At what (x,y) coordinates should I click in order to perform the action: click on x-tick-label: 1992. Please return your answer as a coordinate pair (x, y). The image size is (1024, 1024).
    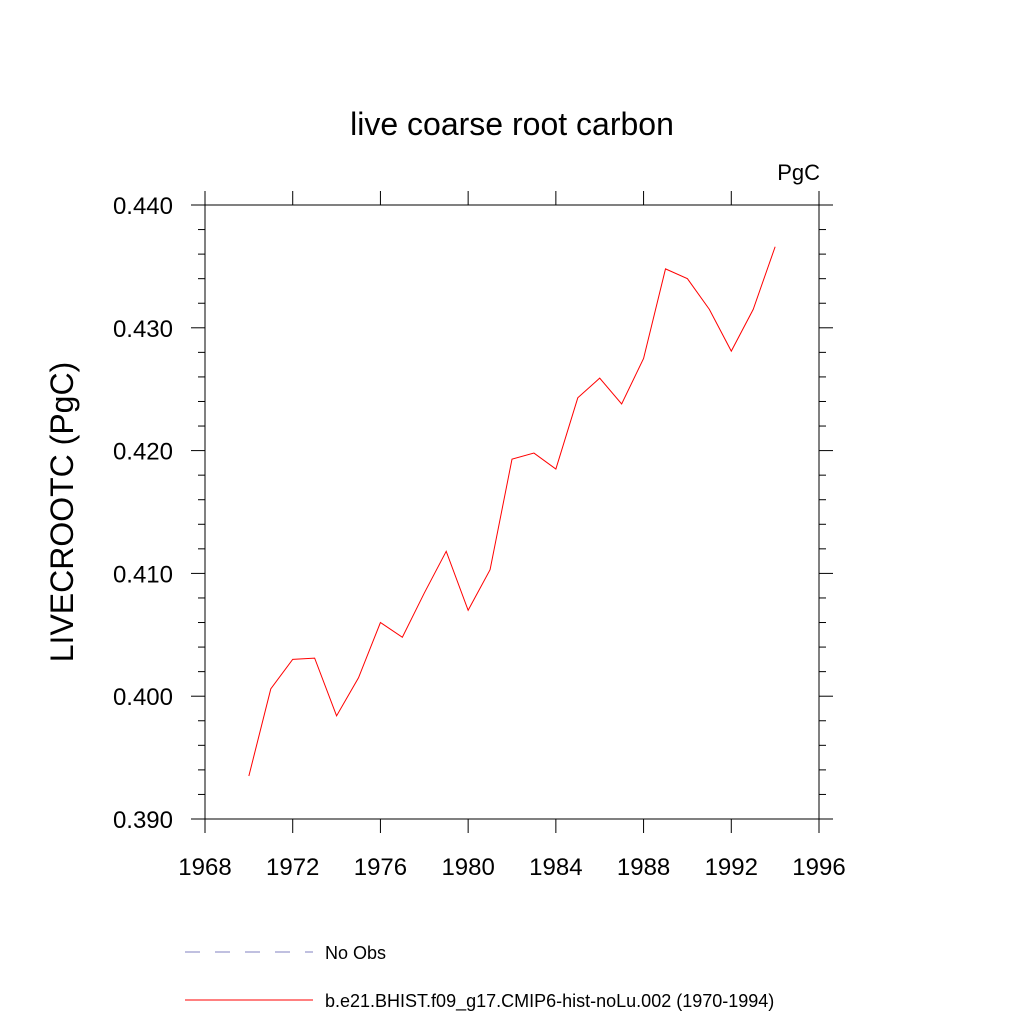
    Looking at the image, I should click on (731, 867).